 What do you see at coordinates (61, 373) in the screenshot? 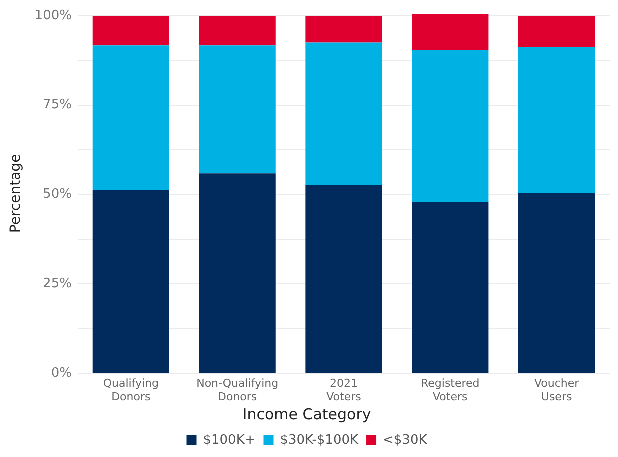
I see `y-tick-label: 0%` at bounding box center [61, 373].